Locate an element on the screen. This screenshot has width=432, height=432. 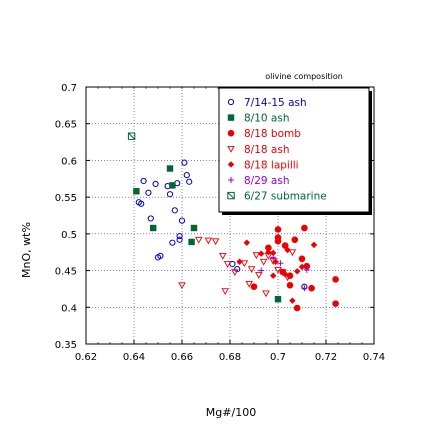
chart-title: olivine composition is located at coordinates (304, 76).